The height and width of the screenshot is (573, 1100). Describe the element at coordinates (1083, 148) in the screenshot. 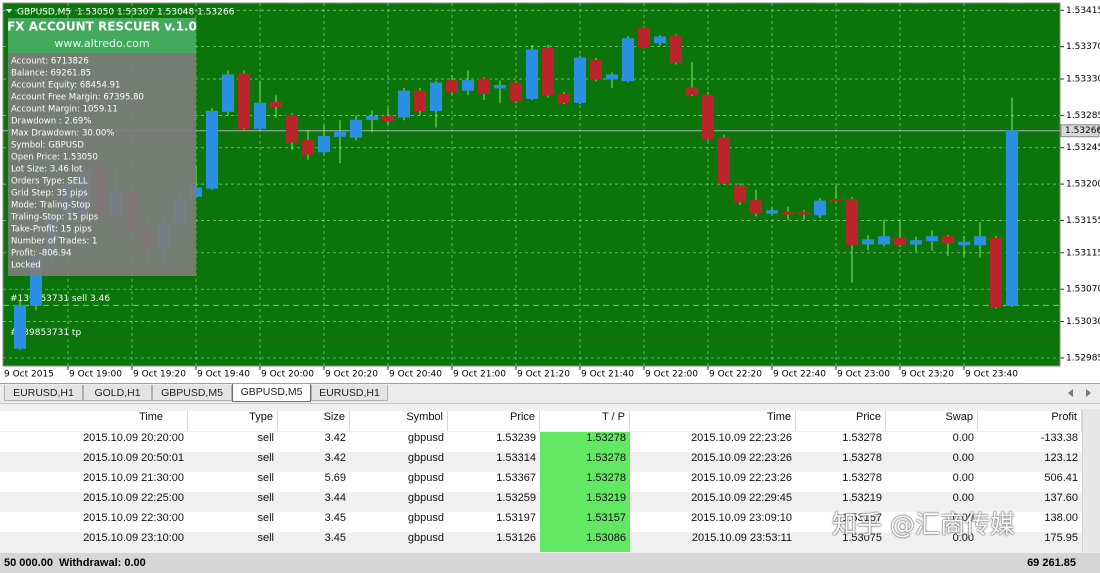

I see `y-tick-label: 1.53245` at that location.